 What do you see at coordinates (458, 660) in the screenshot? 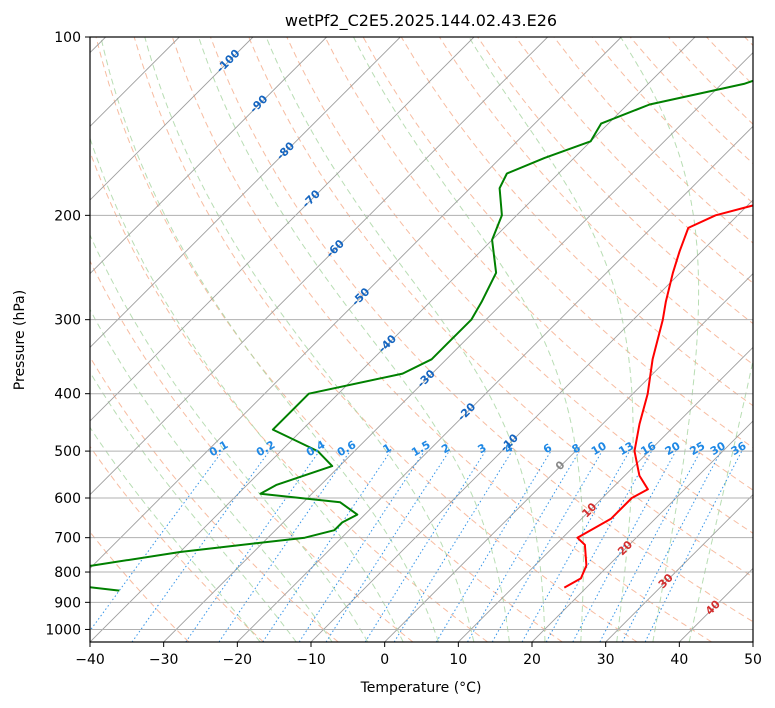
I see `x-tick-label: 10` at bounding box center [458, 660].